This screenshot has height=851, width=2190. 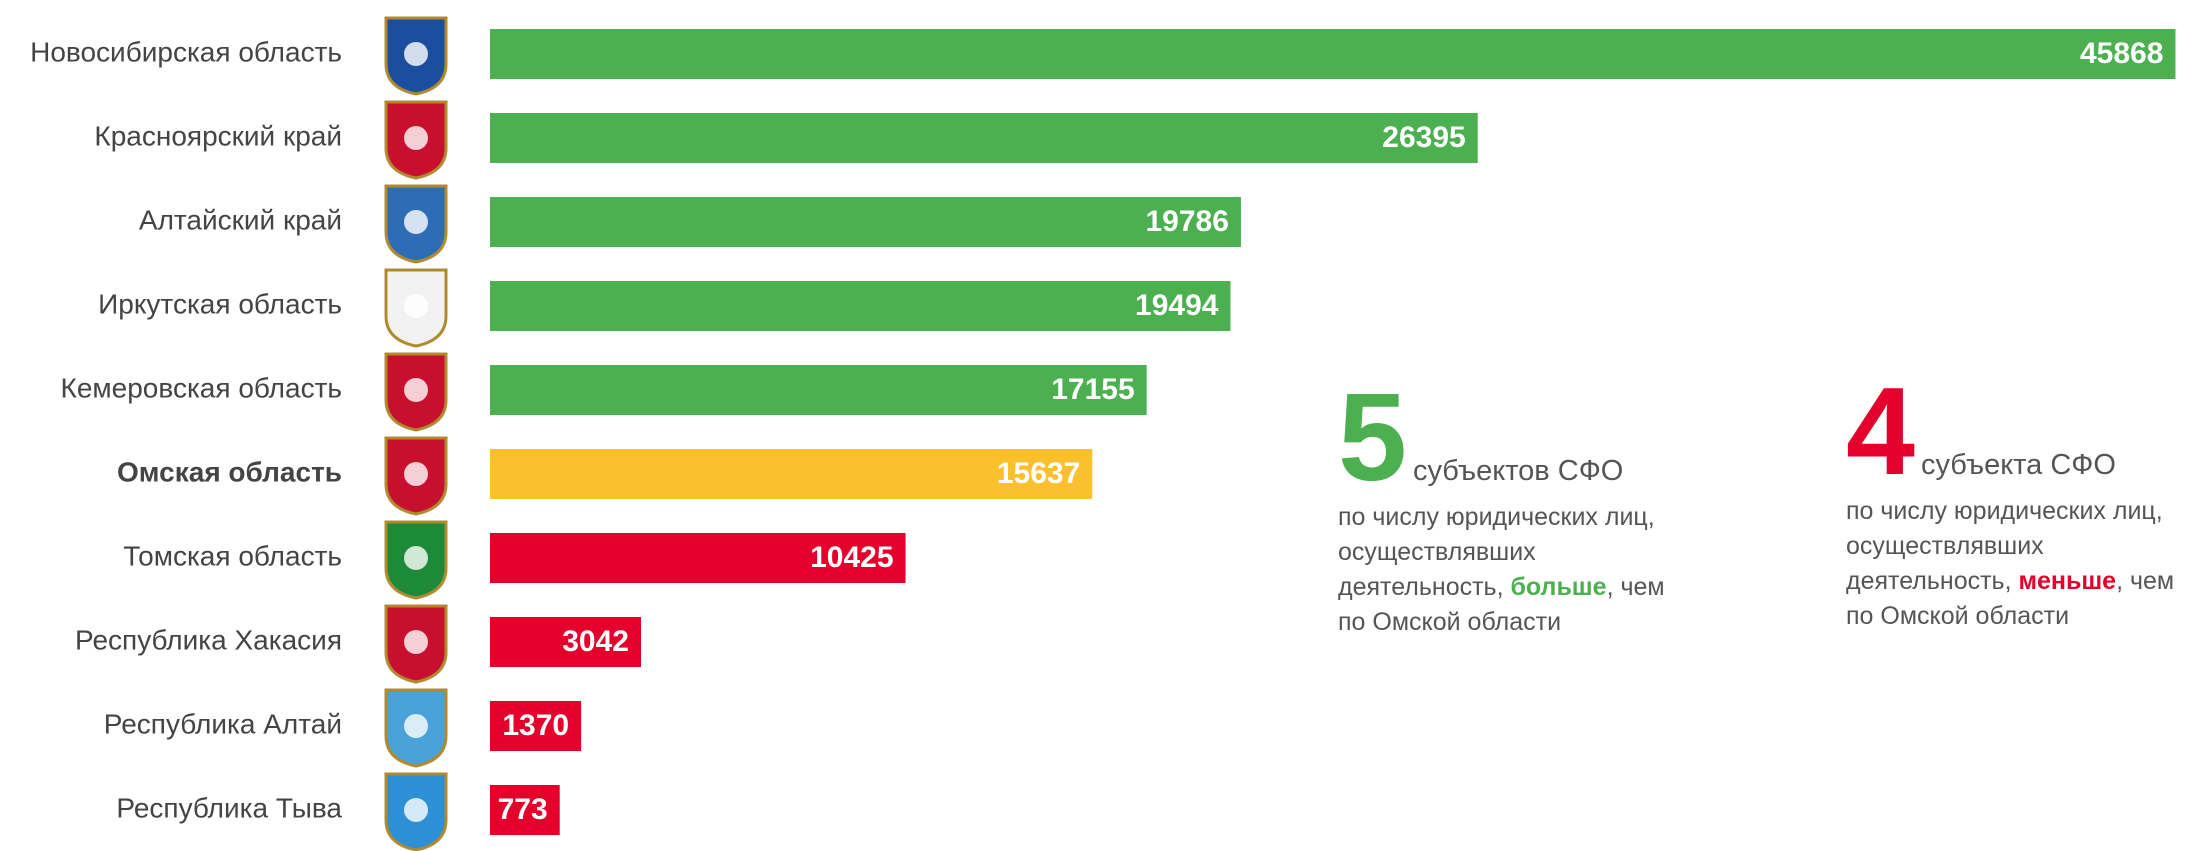 What do you see at coordinates (2018, 432) in the screenshot?
I see `annotation-head: 4 субъекта СФО` at bounding box center [2018, 432].